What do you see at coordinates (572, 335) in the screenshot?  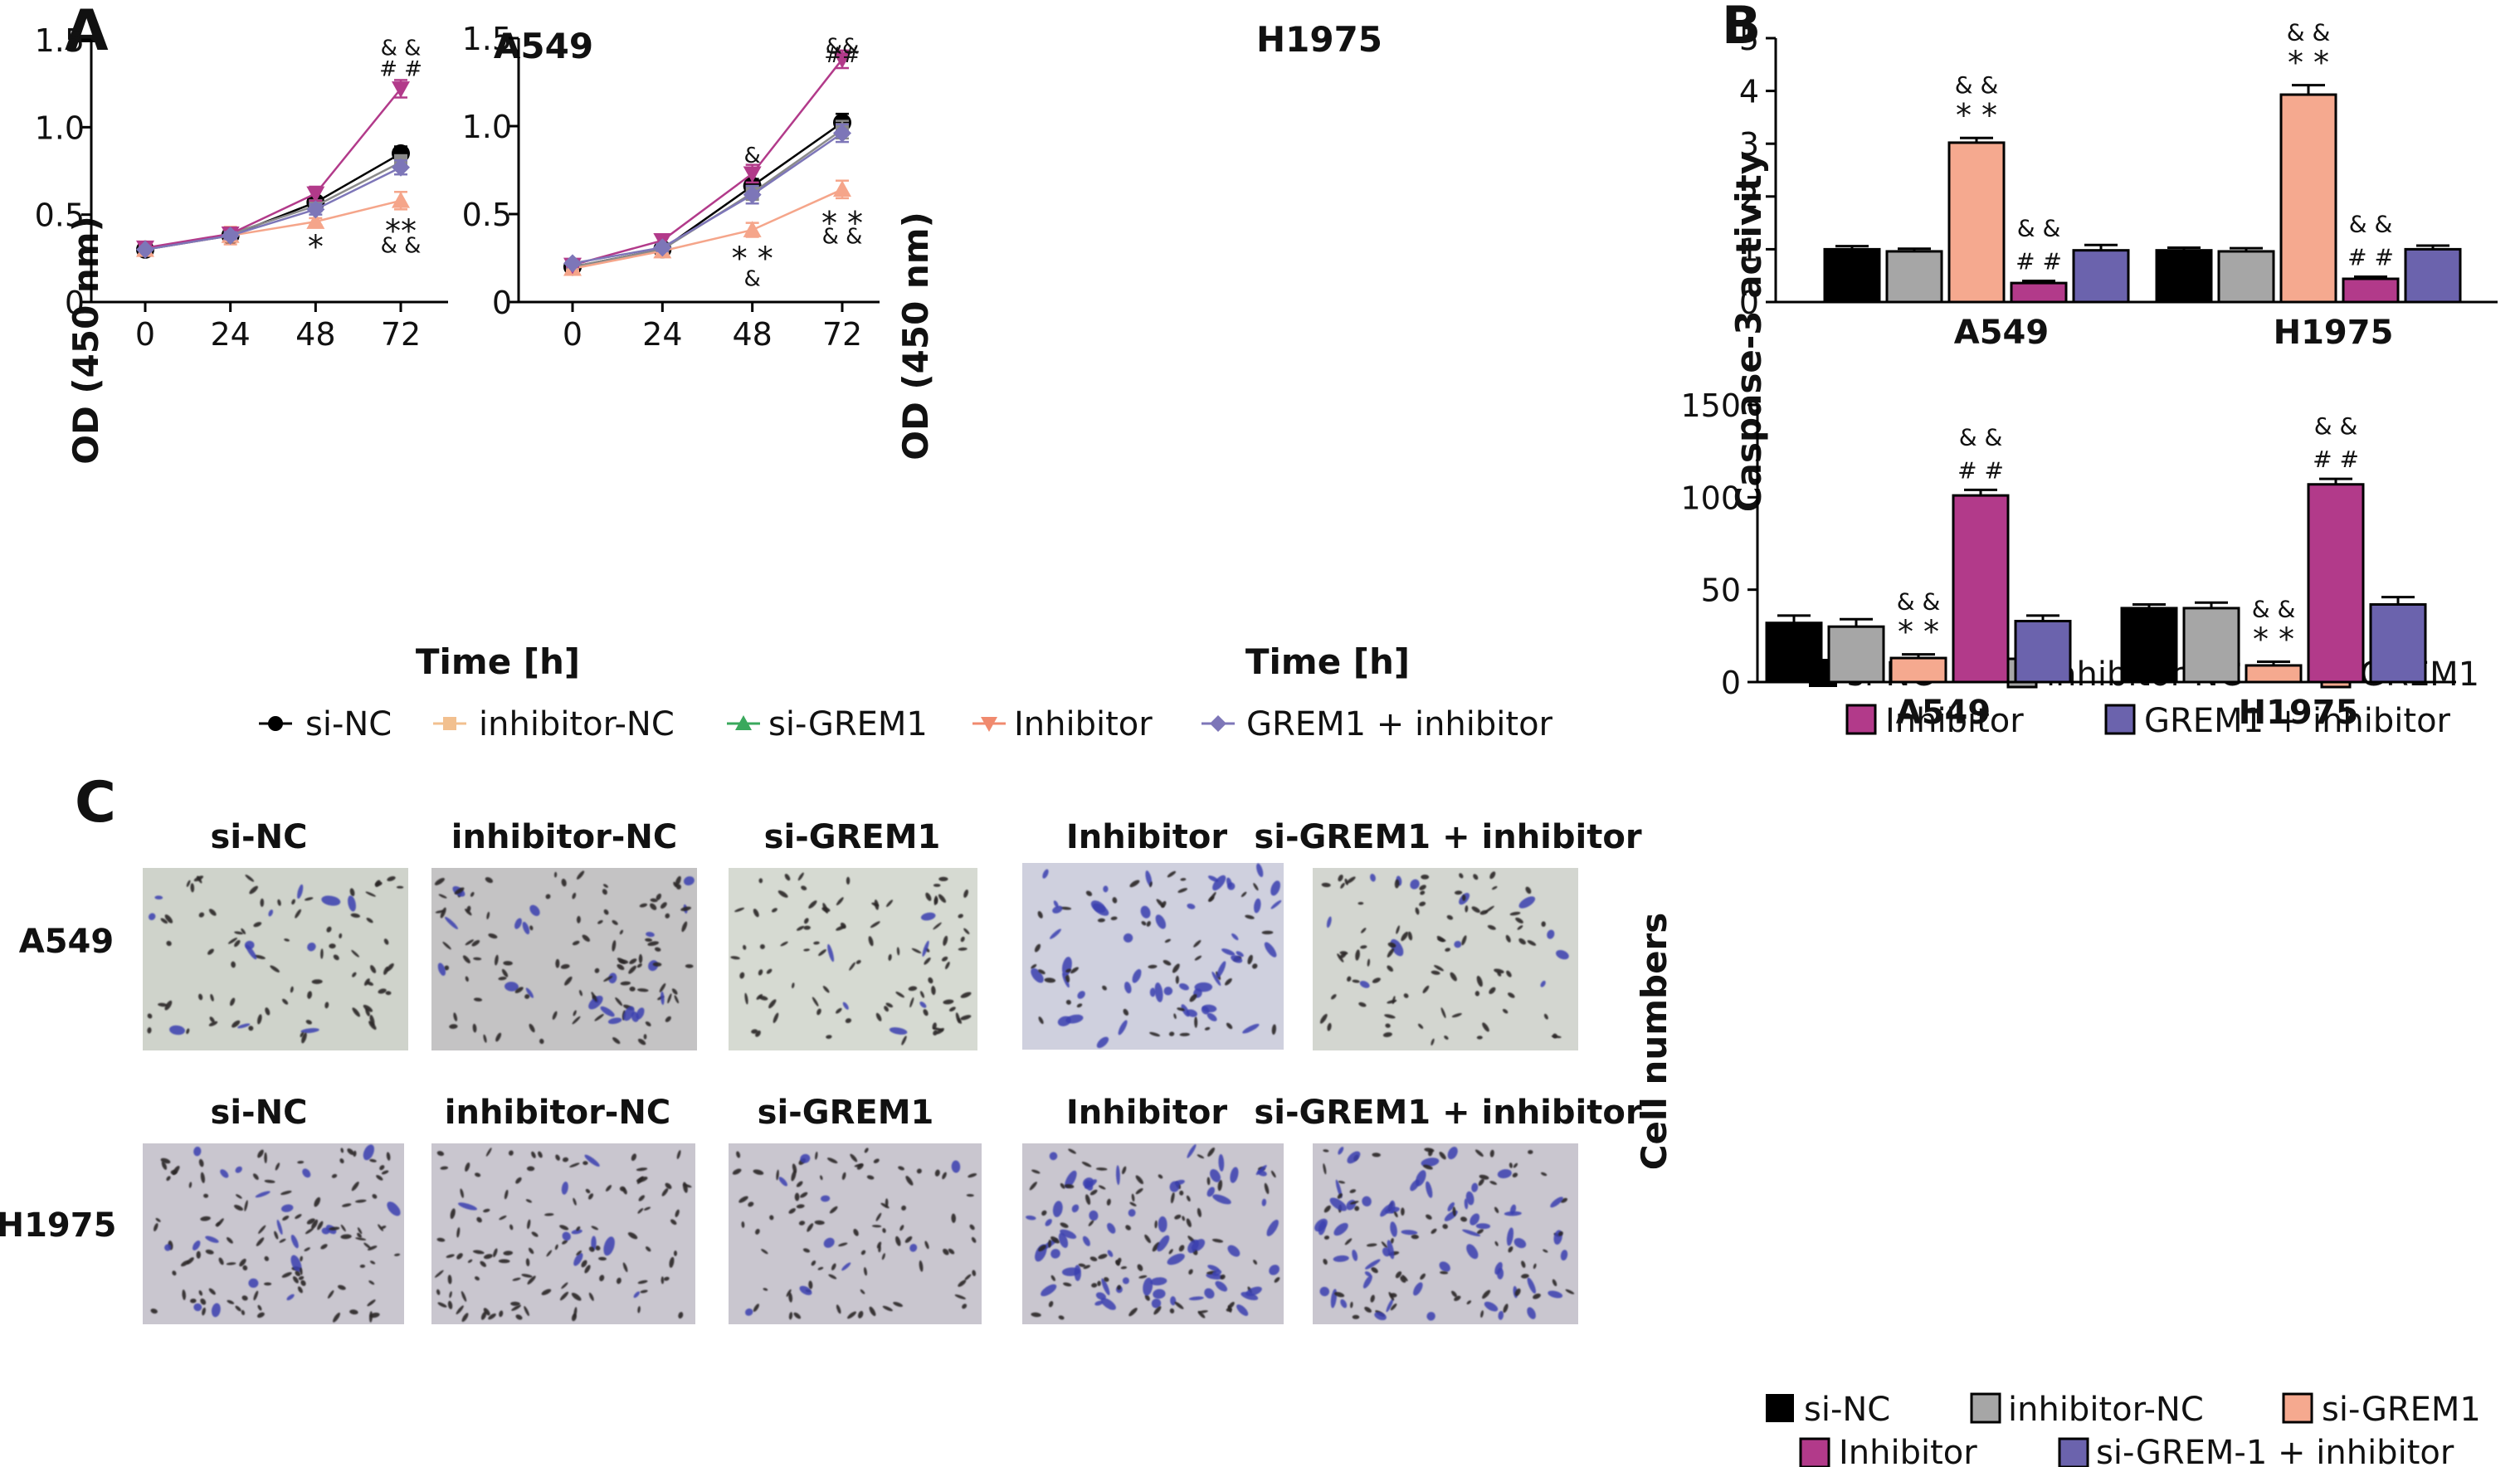 I see `x-tick-label: 0` at bounding box center [572, 335].